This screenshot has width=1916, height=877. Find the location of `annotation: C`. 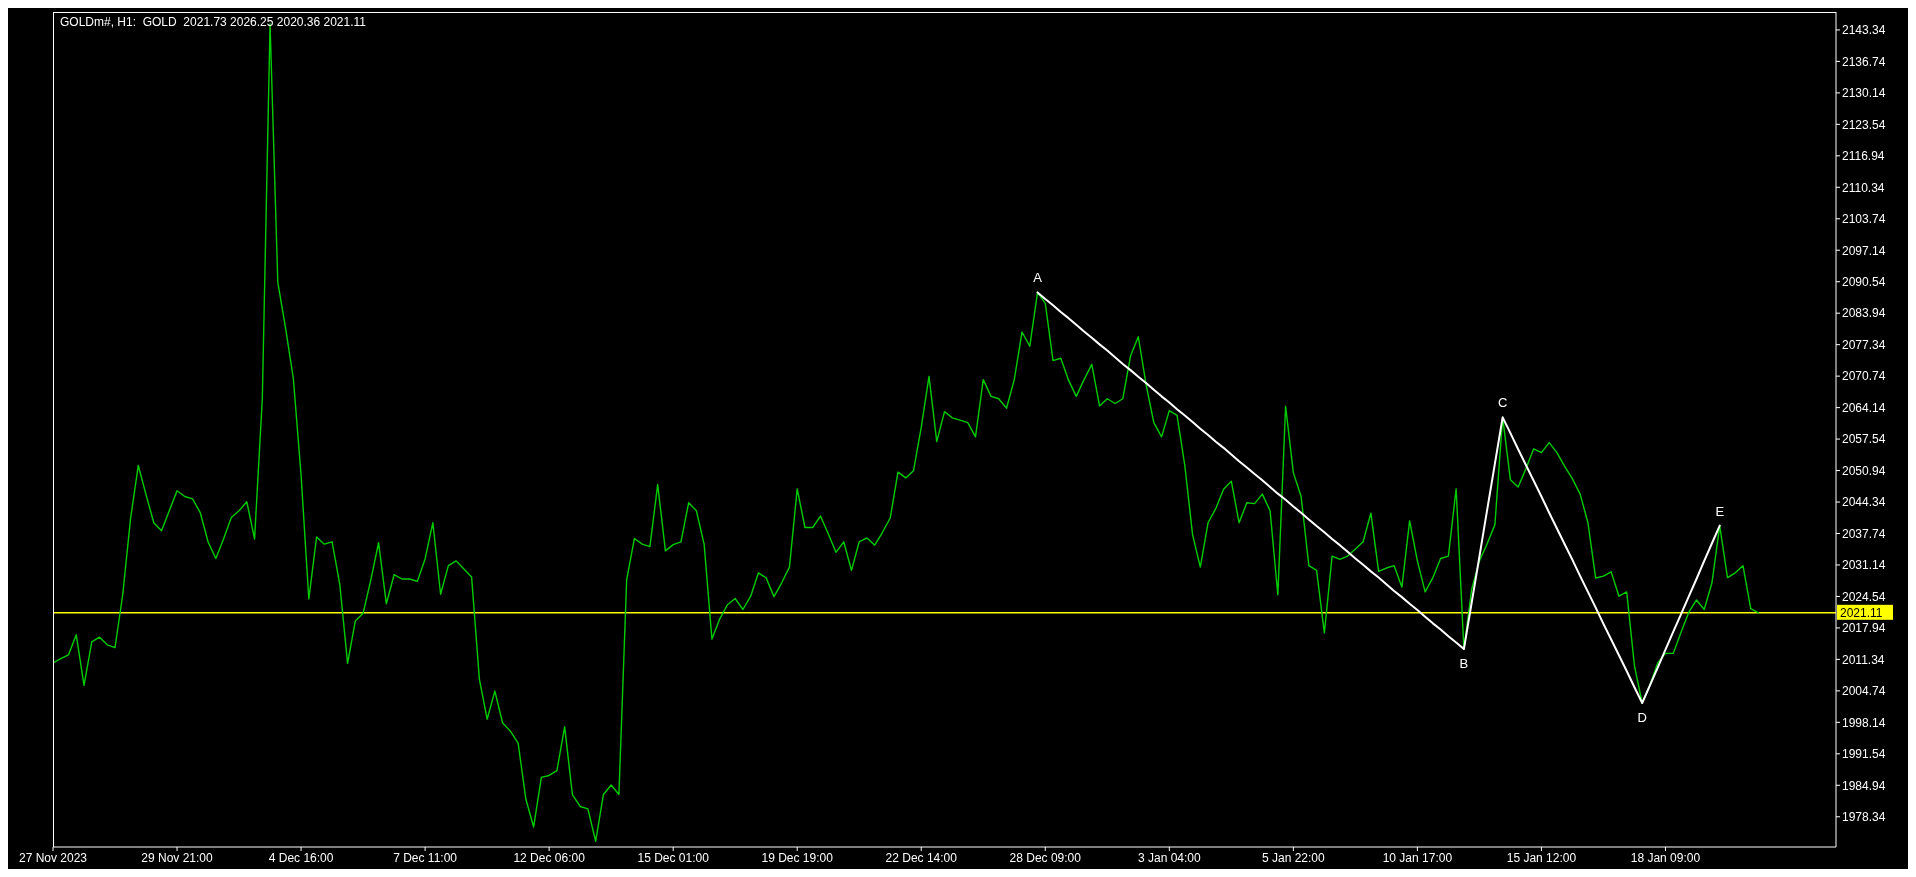

annotation: C is located at coordinates (1502, 403).